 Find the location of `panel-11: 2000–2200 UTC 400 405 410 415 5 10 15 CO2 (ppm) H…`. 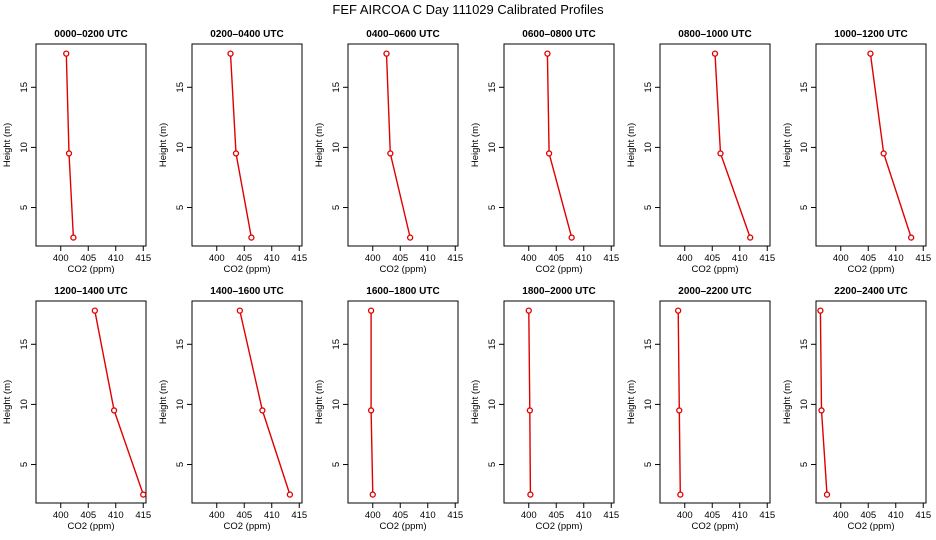

panel-11: 2000–2200 UTC 400 405 410 415 5 10 15 CO2 (ppm) H… is located at coordinates (700, 409).